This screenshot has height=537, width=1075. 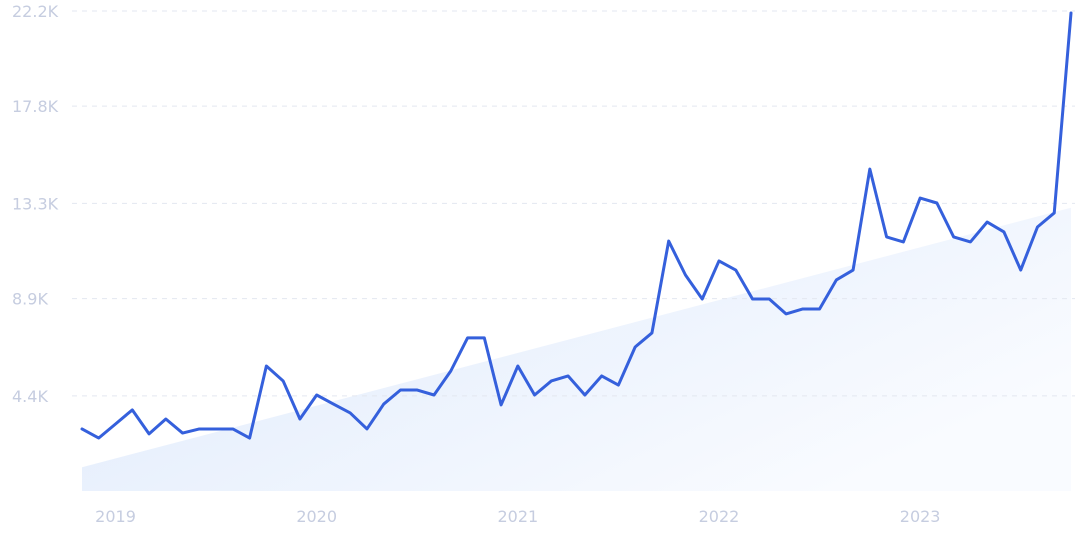 What do you see at coordinates (920, 516) in the screenshot?
I see `x-tick-label: 2023` at bounding box center [920, 516].